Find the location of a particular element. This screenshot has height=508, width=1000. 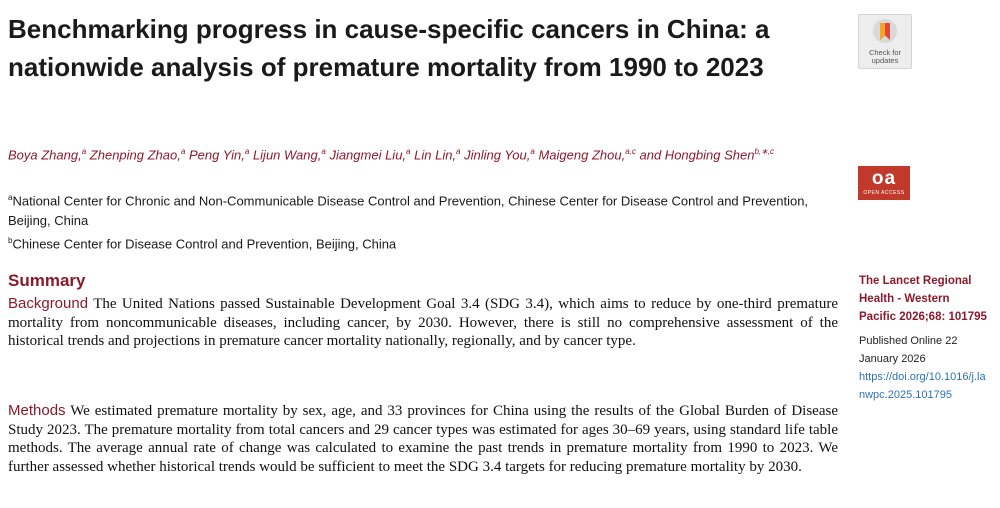

author-name: Jiangmei Liu, is located at coordinates (368, 155).